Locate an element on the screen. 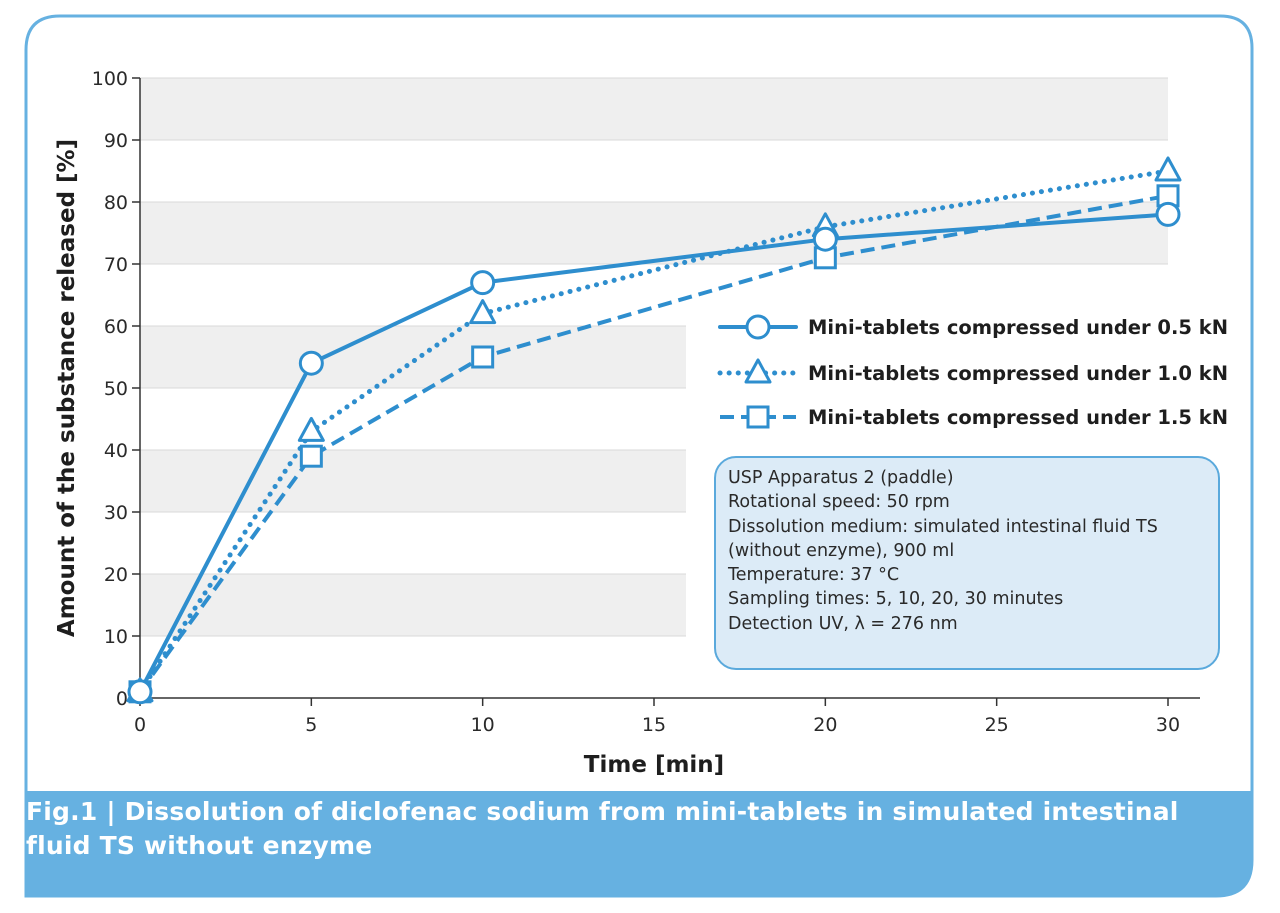  y-tick-label: 40 is located at coordinates (116, 451).